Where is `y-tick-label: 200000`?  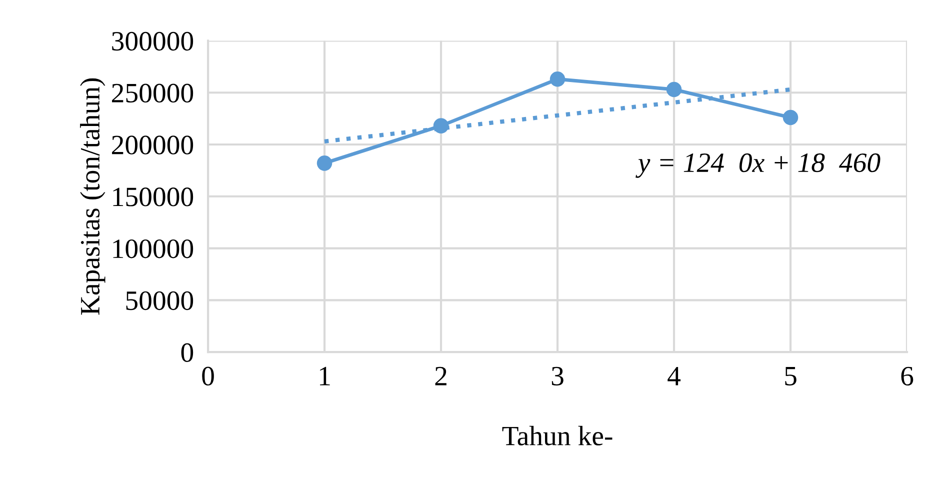
y-tick-label: 200000 is located at coordinates (153, 145).